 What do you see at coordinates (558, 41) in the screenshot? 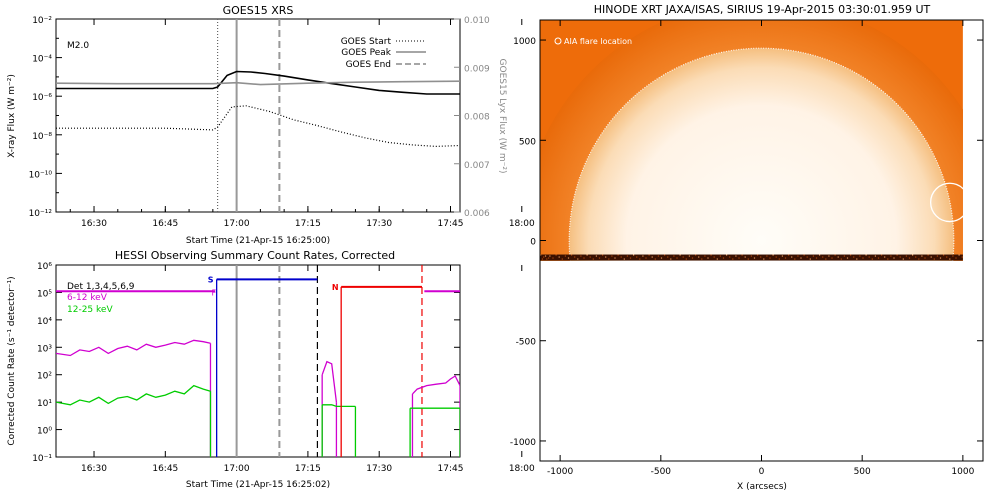
I see `flare-annotation-symbol` at bounding box center [558, 41].